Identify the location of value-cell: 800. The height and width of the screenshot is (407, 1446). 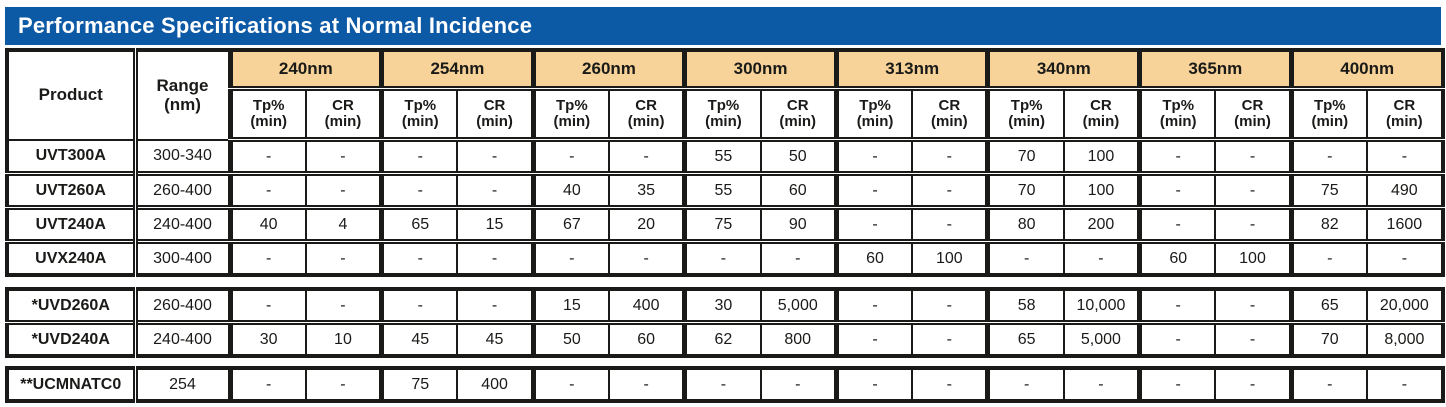
(798, 338).